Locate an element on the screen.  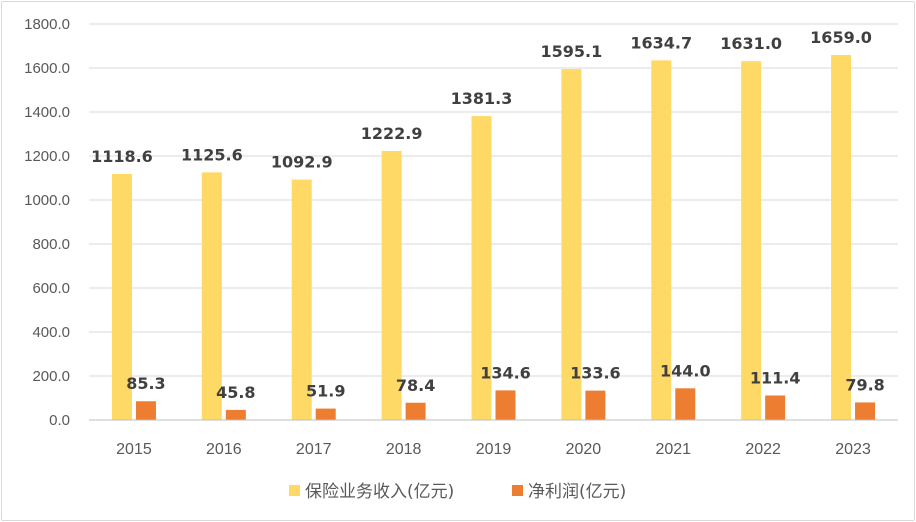
x-tick-label: 2015 is located at coordinates (134, 449).